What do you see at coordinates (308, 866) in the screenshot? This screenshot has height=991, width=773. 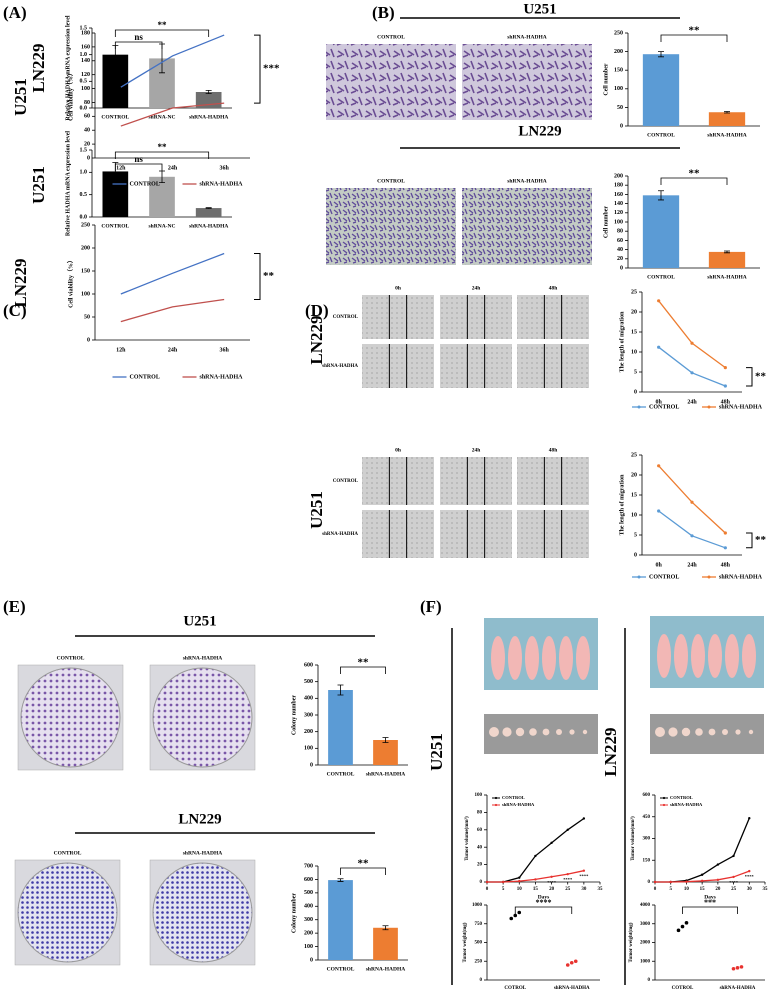 I see `y-tick-label: 700` at bounding box center [308, 866].